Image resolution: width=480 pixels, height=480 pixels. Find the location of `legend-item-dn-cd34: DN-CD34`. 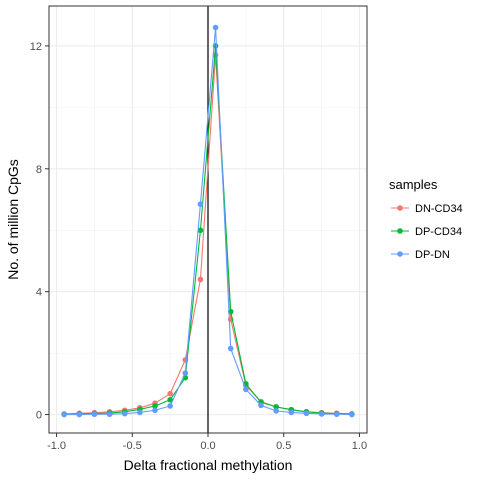

legend-item-dn-cd34: DN-CD34 is located at coordinates (427, 209).